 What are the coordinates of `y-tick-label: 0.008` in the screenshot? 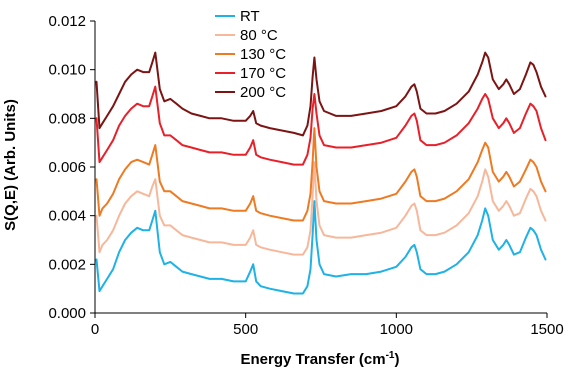 It's located at (67, 118).